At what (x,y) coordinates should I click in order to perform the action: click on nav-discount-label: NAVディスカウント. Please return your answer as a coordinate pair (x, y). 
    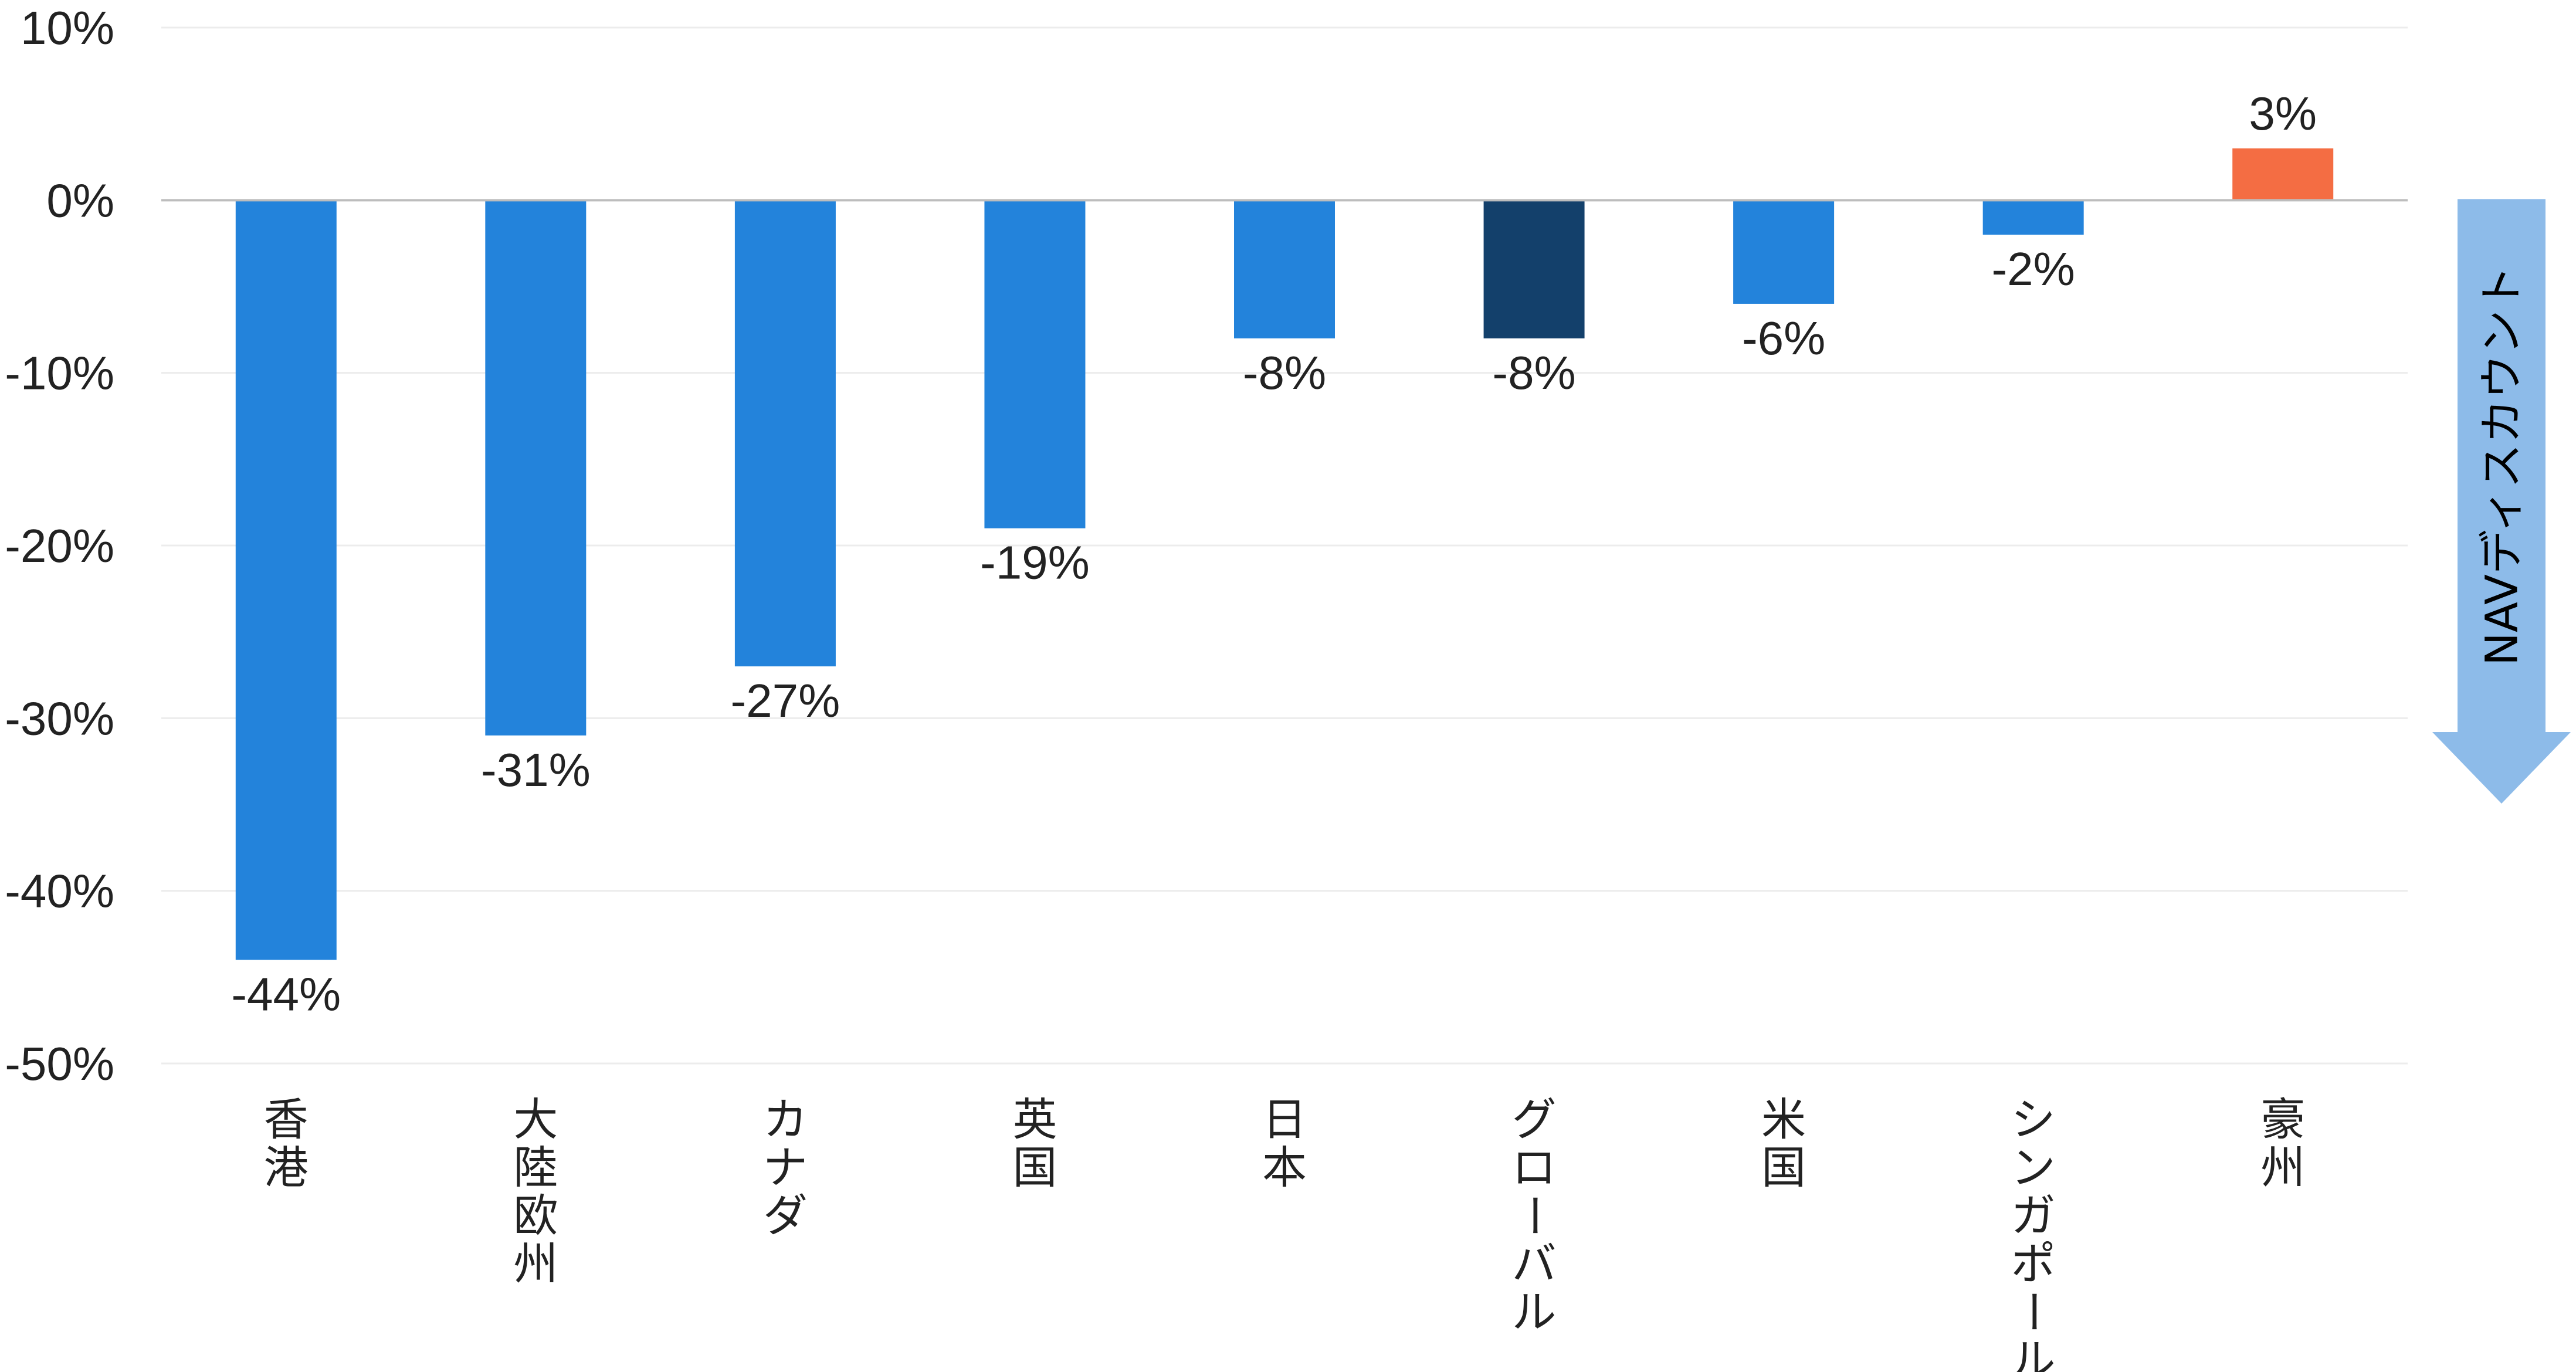
    Looking at the image, I should click on (2502, 466).